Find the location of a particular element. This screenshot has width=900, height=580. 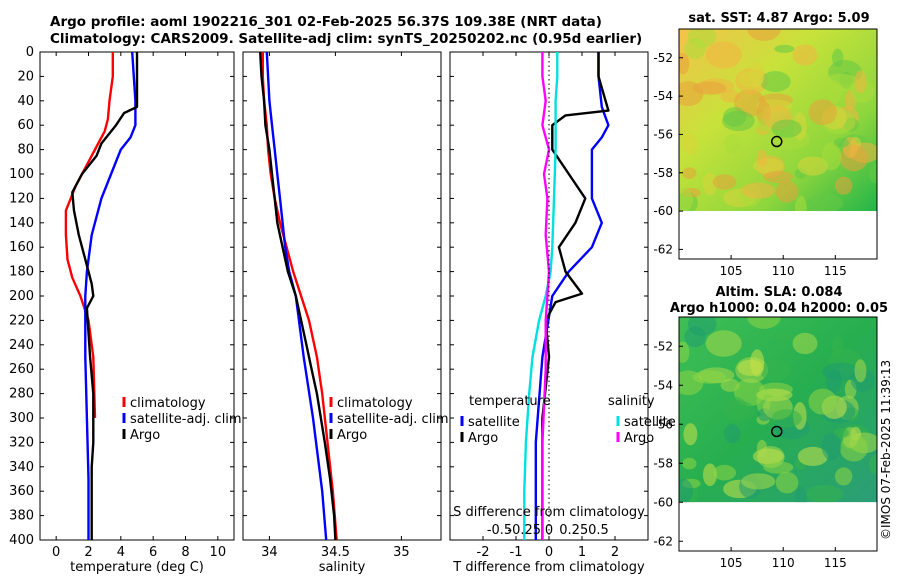

temperature-x-tick-label: 8 is located at coordinates (185, 552).